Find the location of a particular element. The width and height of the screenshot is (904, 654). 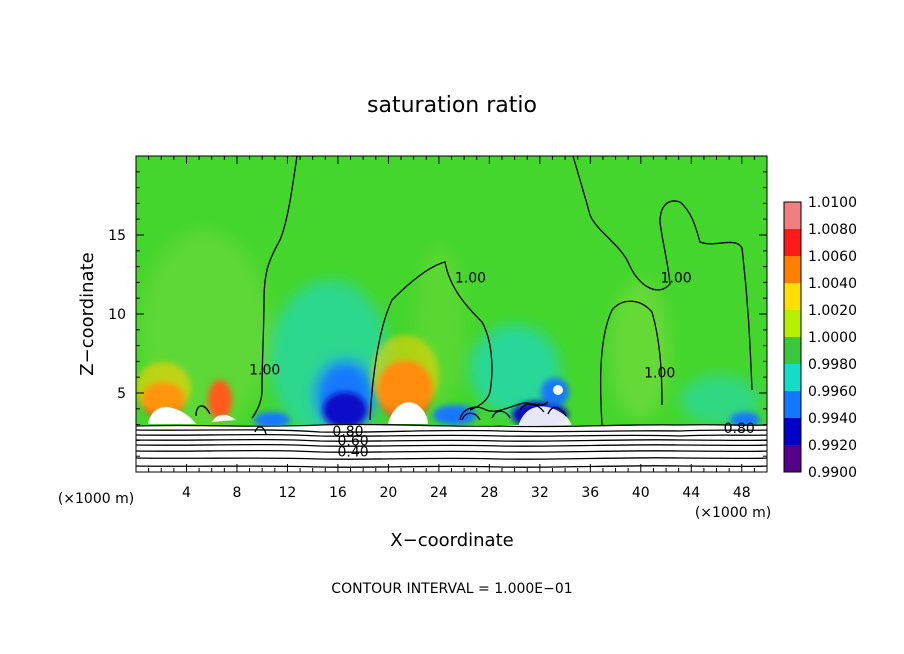

cloud-edge-contours is located at coordinates (410, 419).